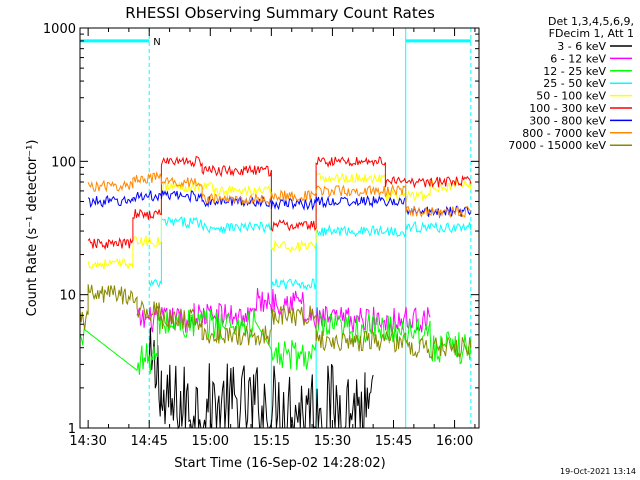 The height and width of the screenshot is (480, 640). I want to click on legend-label: 300 - 800 keV, so click(567, 120).